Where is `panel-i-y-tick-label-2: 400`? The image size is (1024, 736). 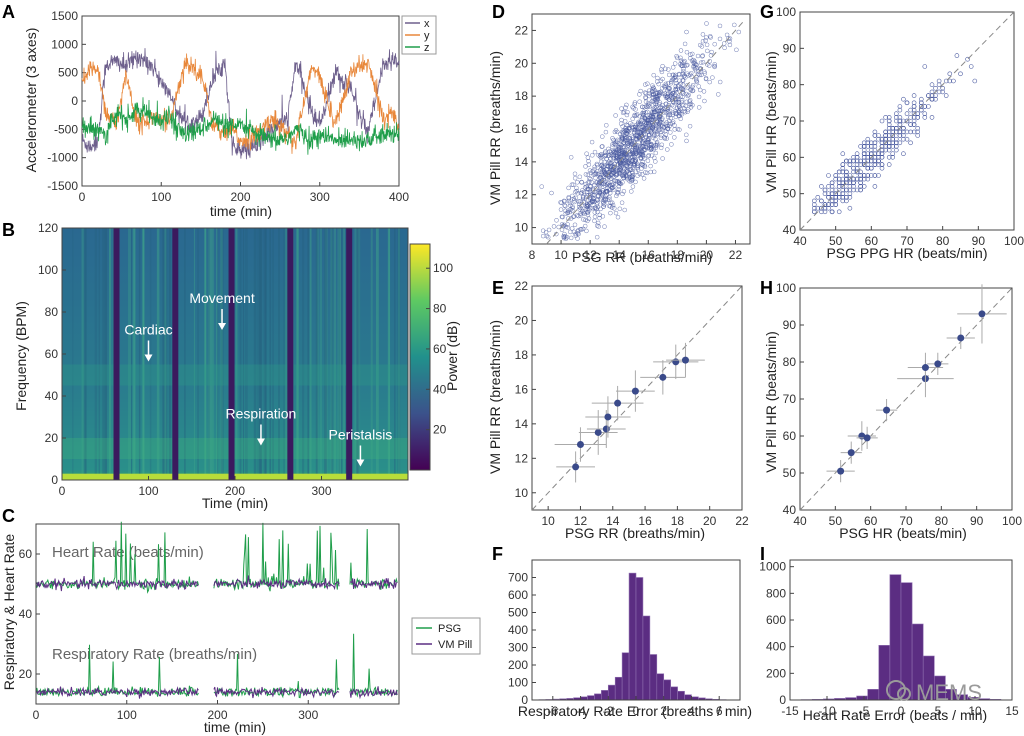
panel-i-y-tick-label-2: 400 is located at coordinates (776, 647).